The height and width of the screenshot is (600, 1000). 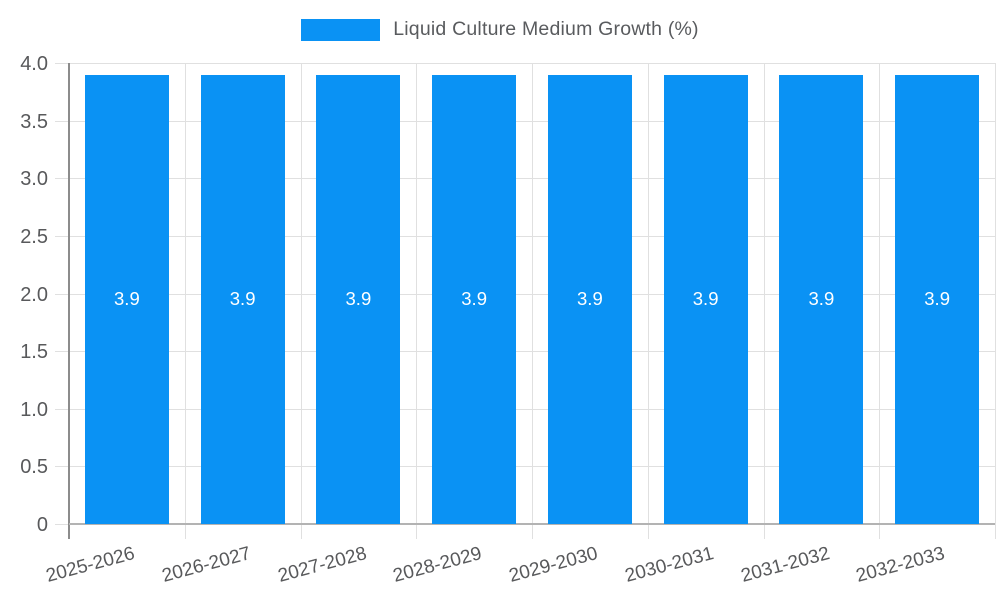 What do you see at coordinates (34, 467) in the screenshot?
I see `y-axis-tick-label: 0.5` at bounding box center [34, 467].